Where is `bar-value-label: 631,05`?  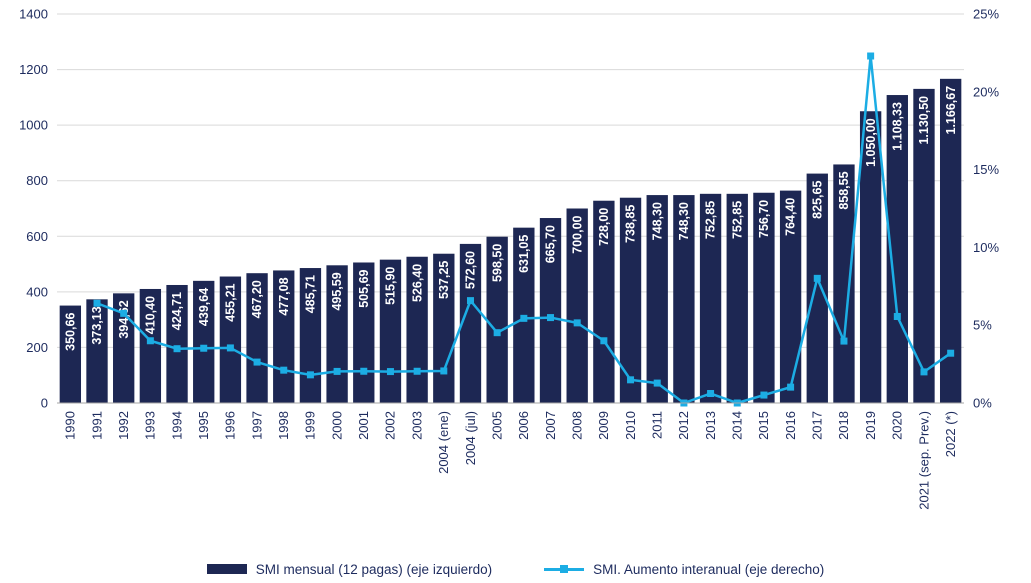
bar-value-label: 631,05 is located at coordinates (524, 254).